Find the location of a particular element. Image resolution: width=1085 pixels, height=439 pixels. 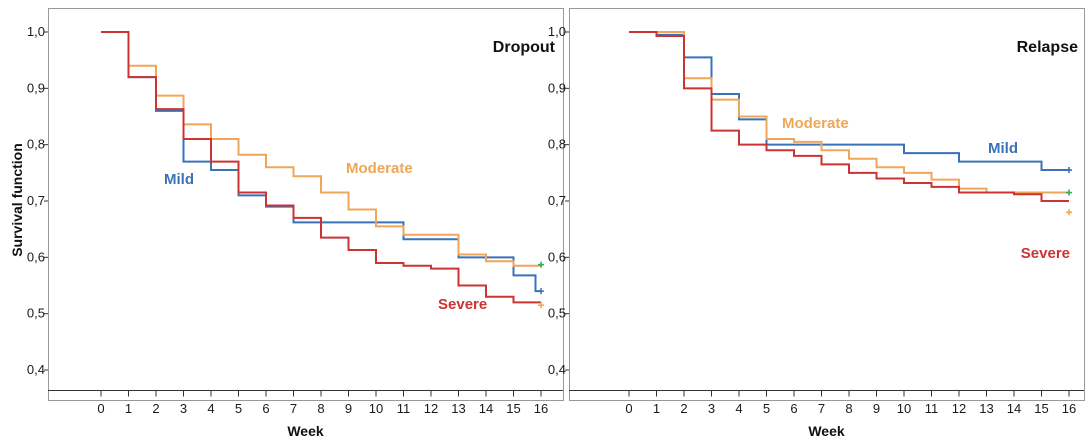

y-axis-title: Survival function is located at coordinates (17, 200).